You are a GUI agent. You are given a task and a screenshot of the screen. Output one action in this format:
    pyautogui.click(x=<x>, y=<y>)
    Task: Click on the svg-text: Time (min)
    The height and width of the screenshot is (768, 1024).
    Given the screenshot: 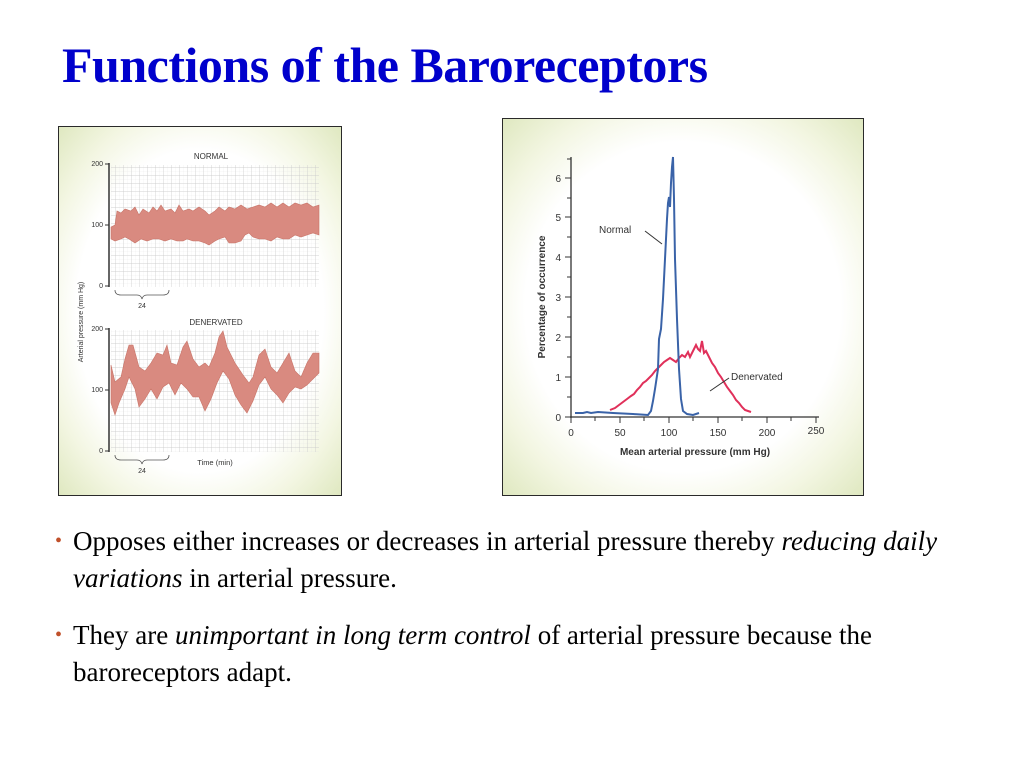 What is the action you would take?
    pyautogui.click(x=215, y=462)
    